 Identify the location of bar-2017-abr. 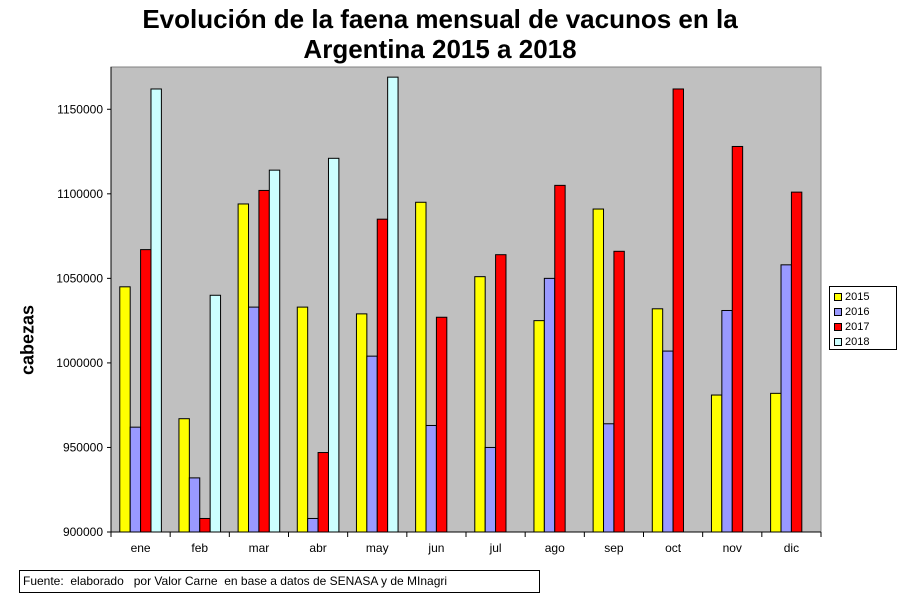
(323, 492).